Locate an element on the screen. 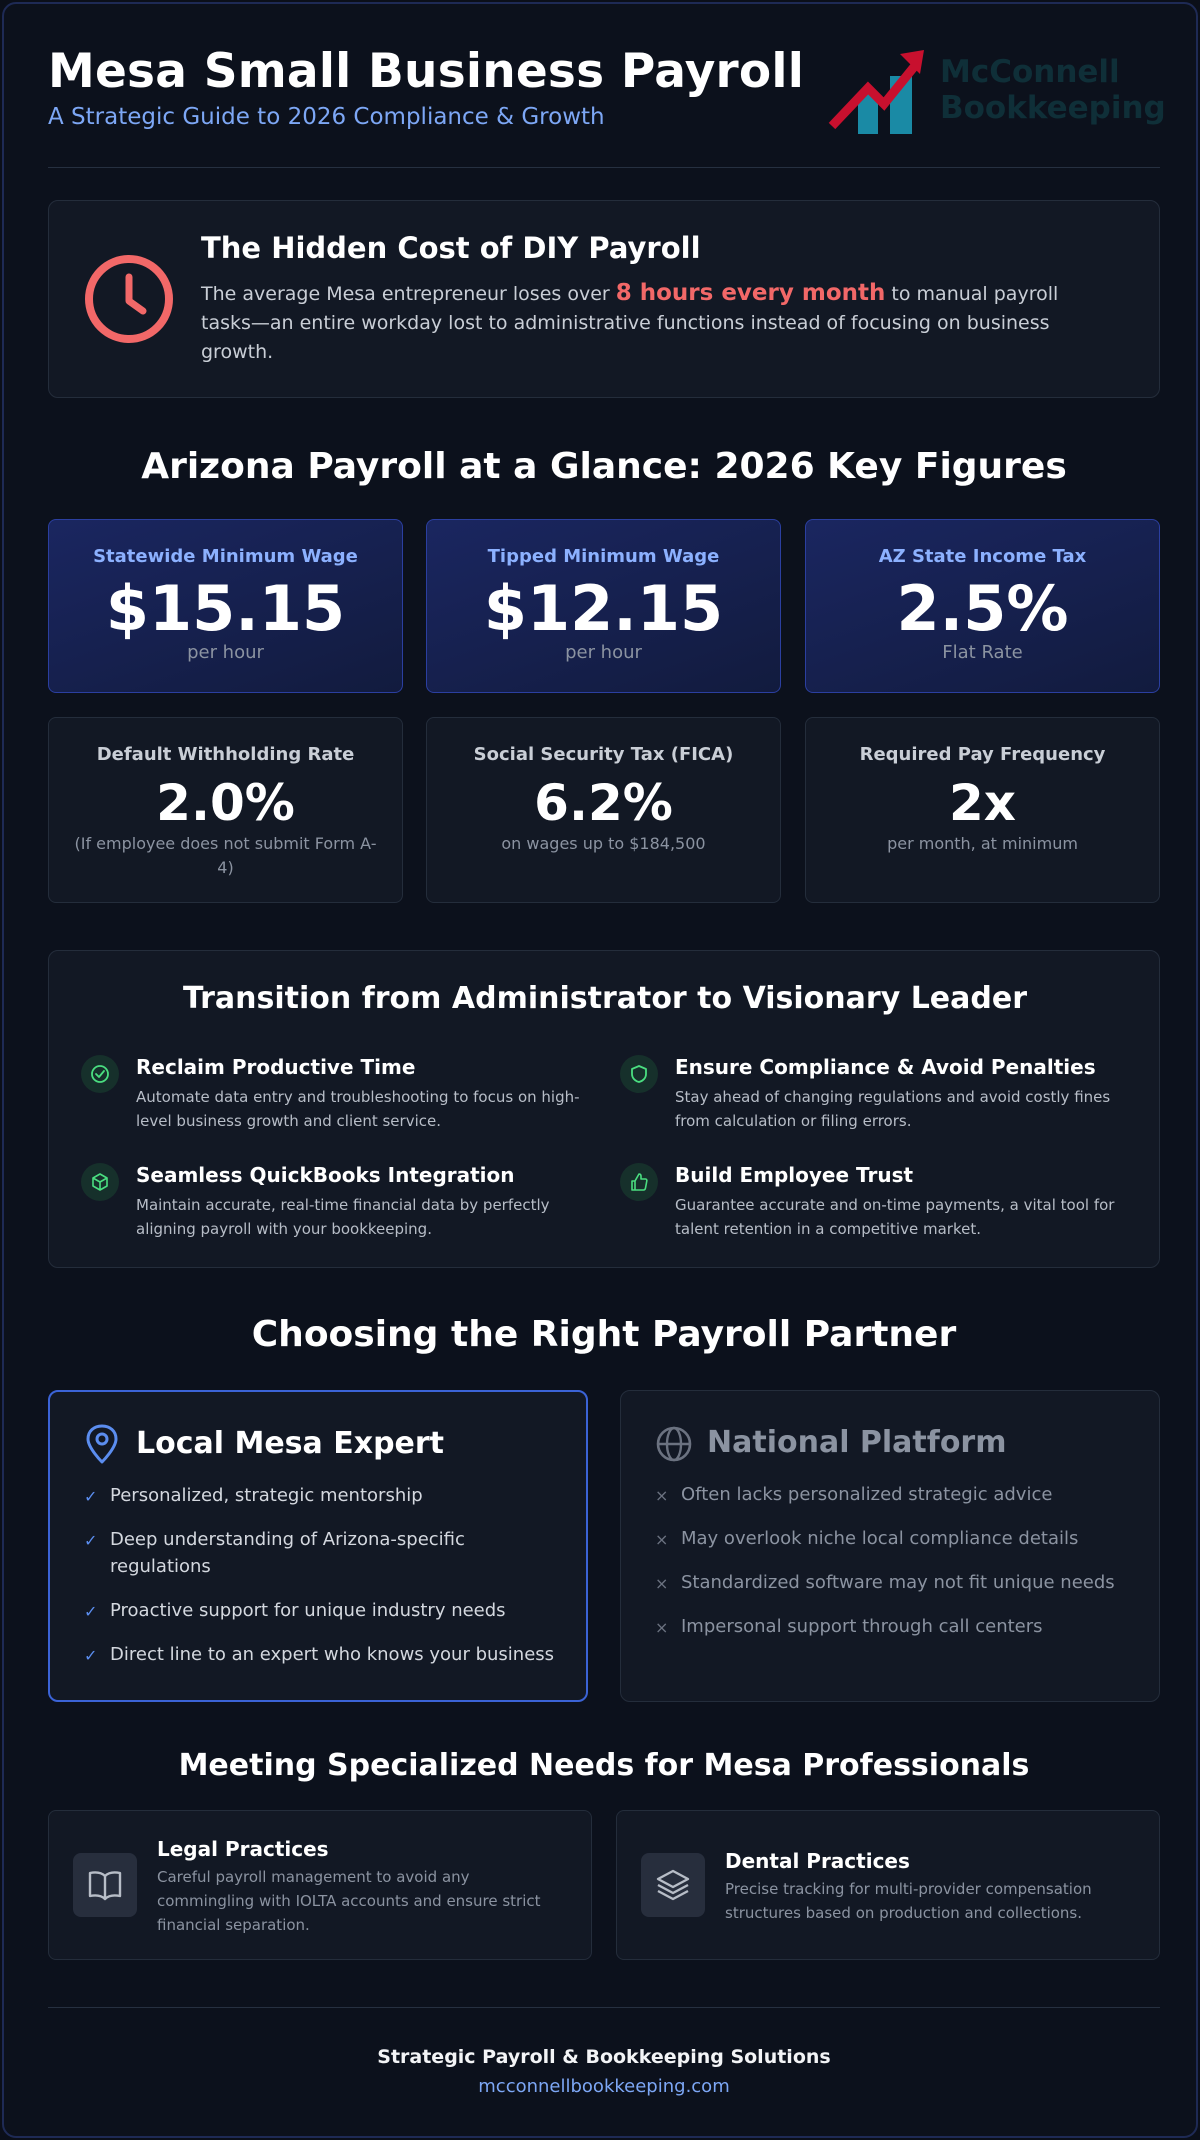 The width and height of the screenshot is (1200, 2140). list-item: × Impersonal support through call centers is located at coordinates (895, 1626).